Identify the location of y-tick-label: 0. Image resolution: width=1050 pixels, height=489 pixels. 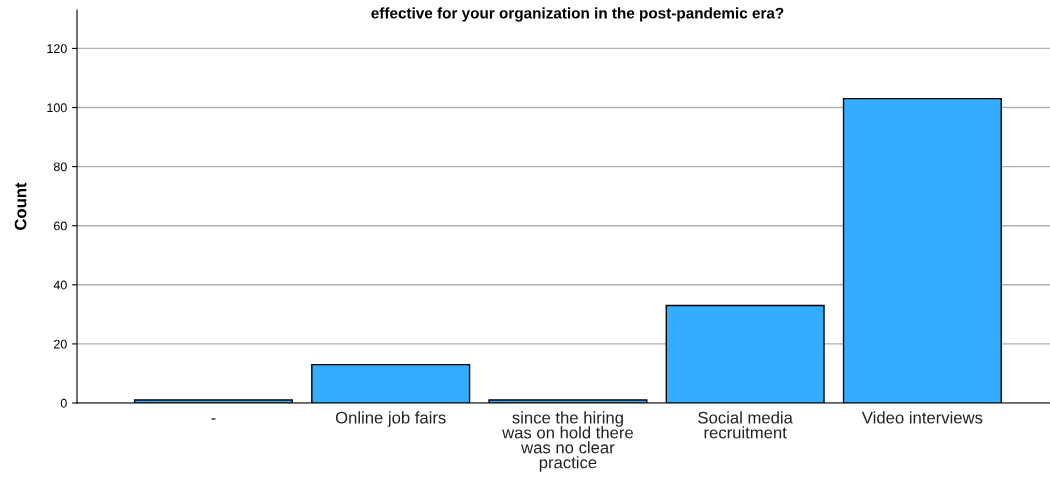
(63, 403).